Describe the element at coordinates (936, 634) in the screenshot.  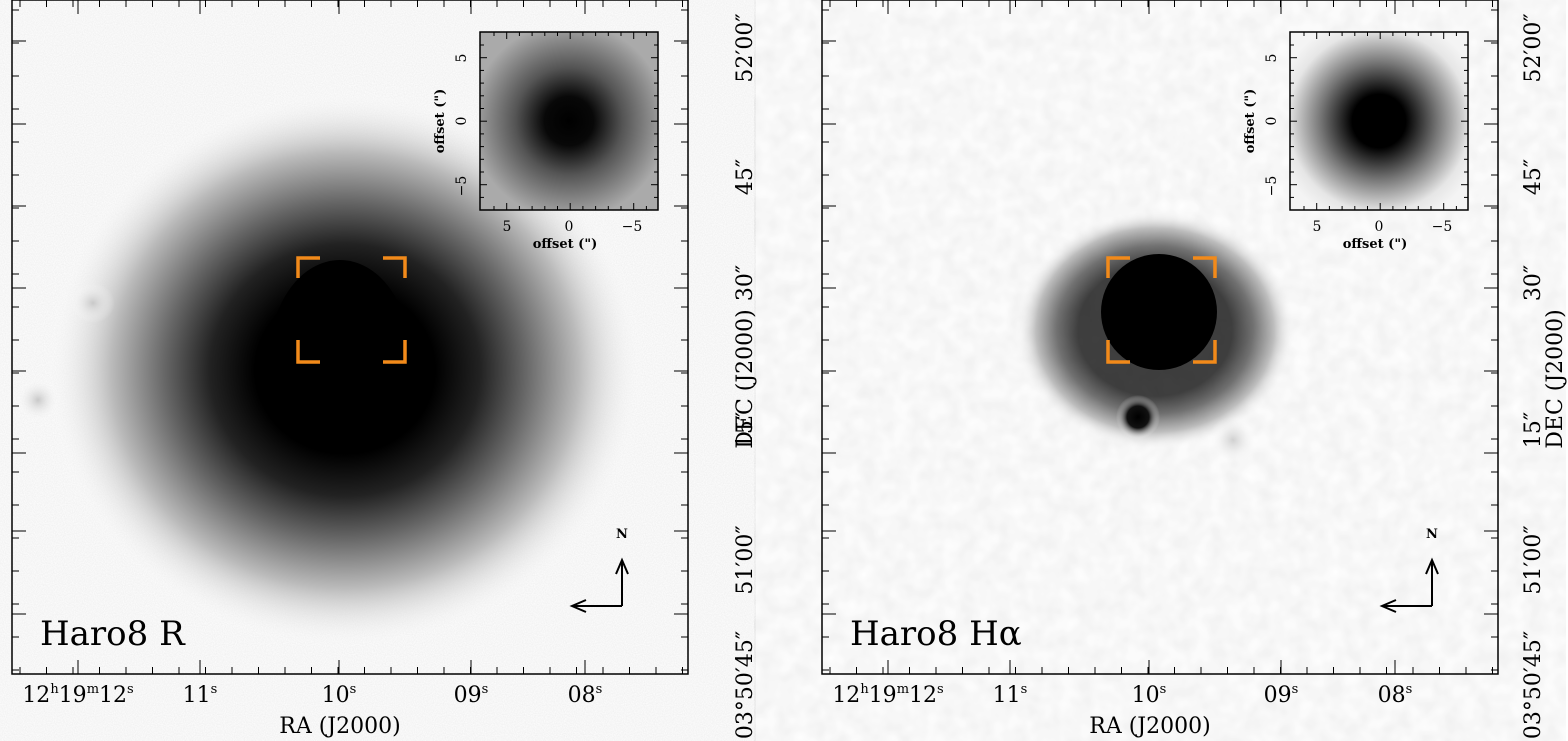
I see `panel-label: Haro8 Hα` at that location.